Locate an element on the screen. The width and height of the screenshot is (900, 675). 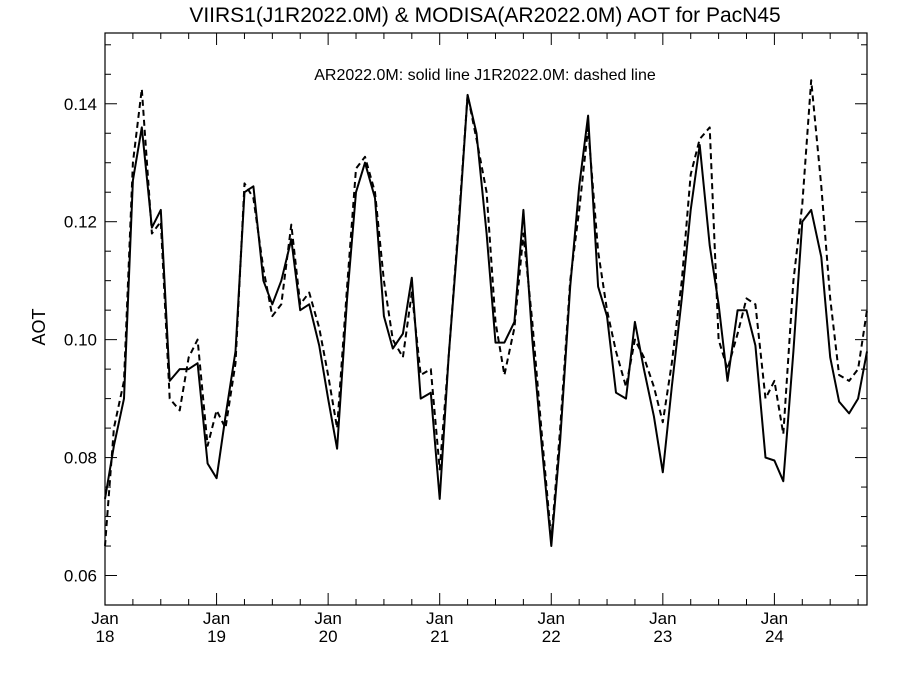
x-tick-year: 21 is located at coordinates (439, 636).